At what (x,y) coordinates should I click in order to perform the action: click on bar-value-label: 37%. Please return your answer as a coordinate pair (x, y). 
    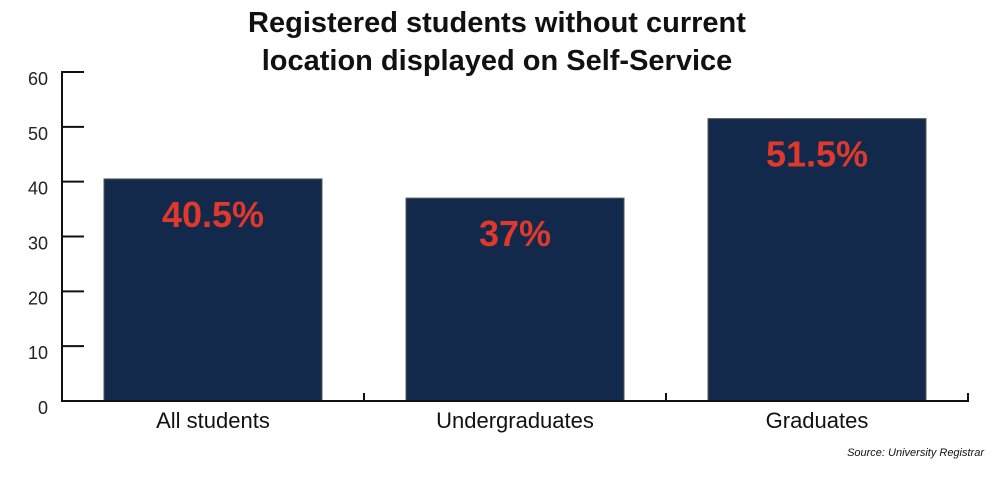
    Looking at the image, I should click on (515, 233).